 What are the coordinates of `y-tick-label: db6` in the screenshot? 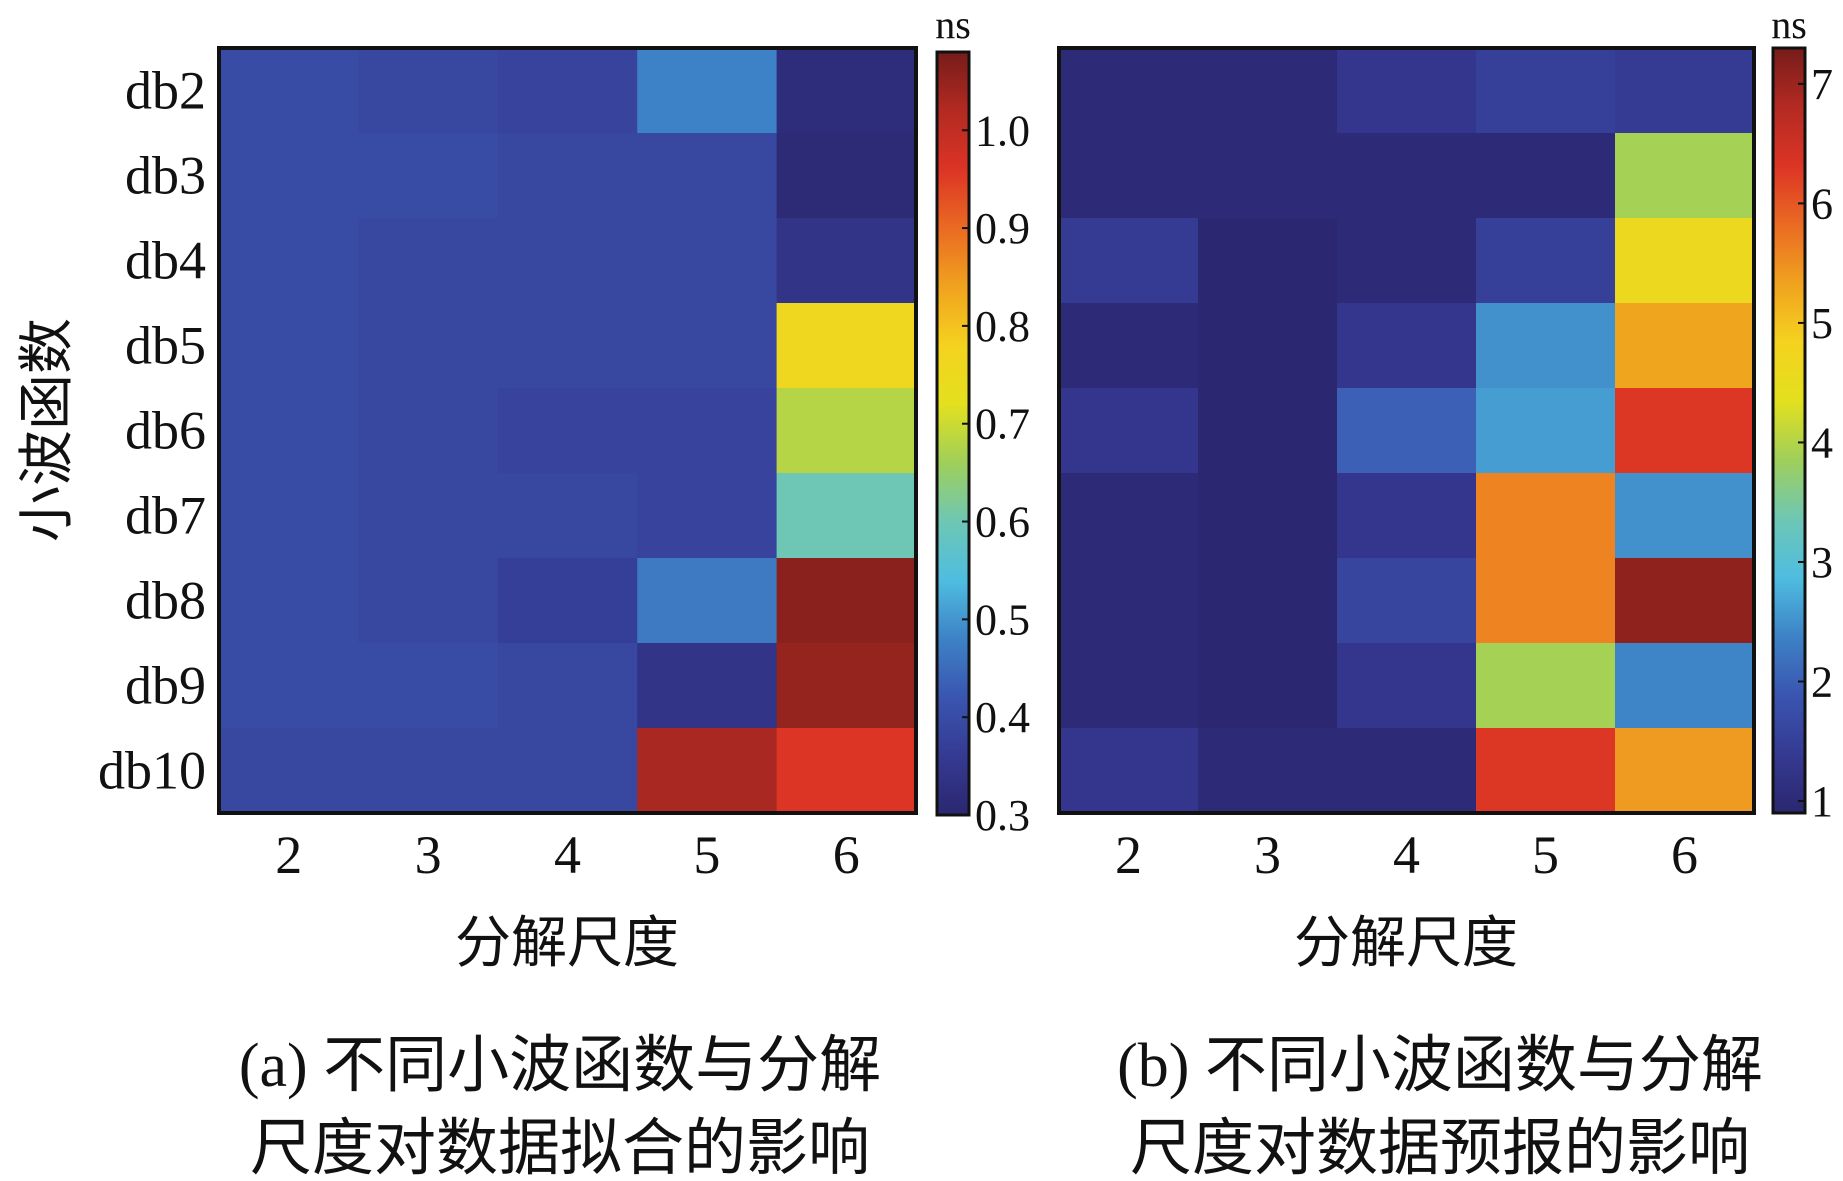 It's located at (165, 431).